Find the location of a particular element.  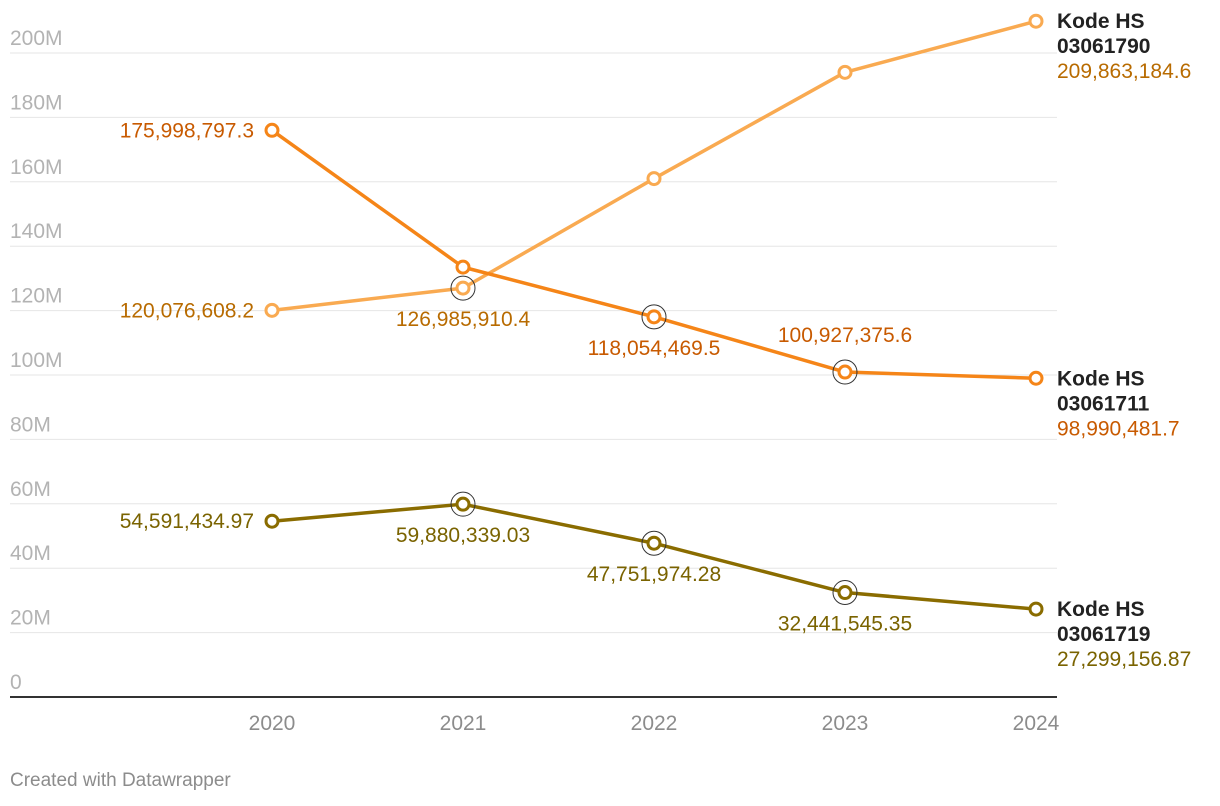

y-tick-label: 20M is located at coordinates (30, 618).